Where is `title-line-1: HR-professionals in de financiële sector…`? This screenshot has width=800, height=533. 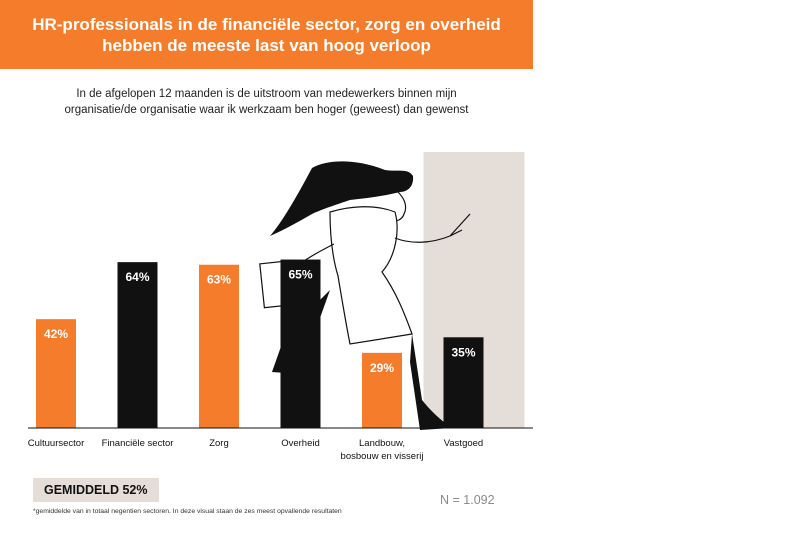 title-line-1: HR-professionals in de financiële sector… is located at coordinates (266, 24).